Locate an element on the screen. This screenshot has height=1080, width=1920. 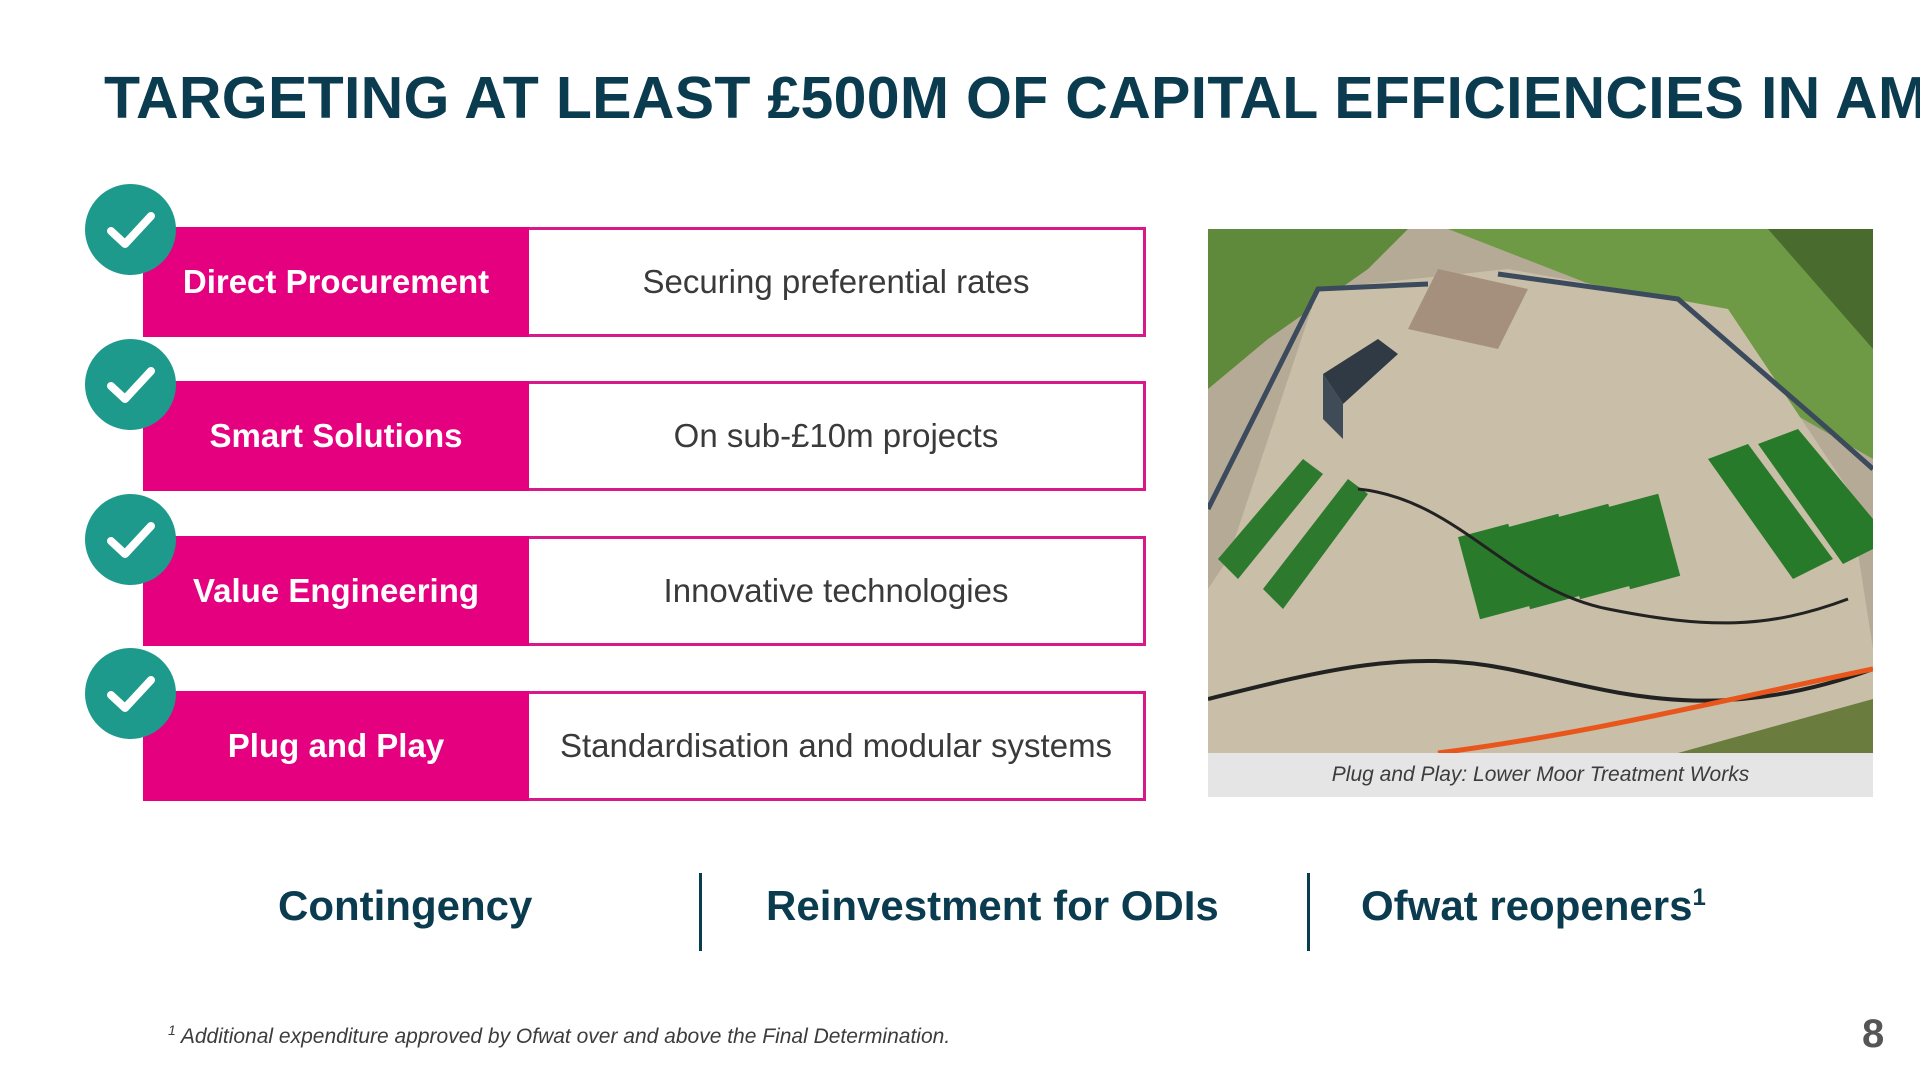
lever-label: Value Engineering is located at coordinates (336, 591).